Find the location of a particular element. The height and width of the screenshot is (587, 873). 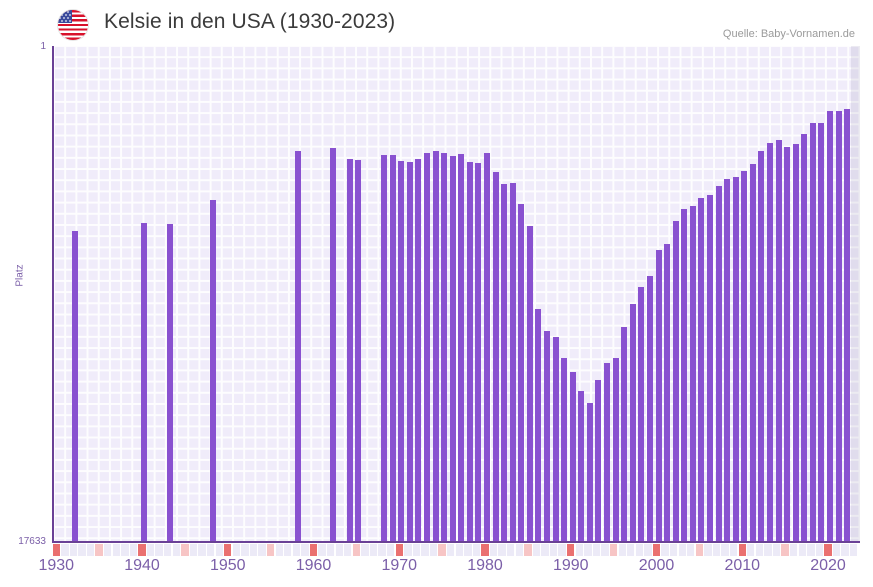

bar-1970 is located at coordinates (401, 350).